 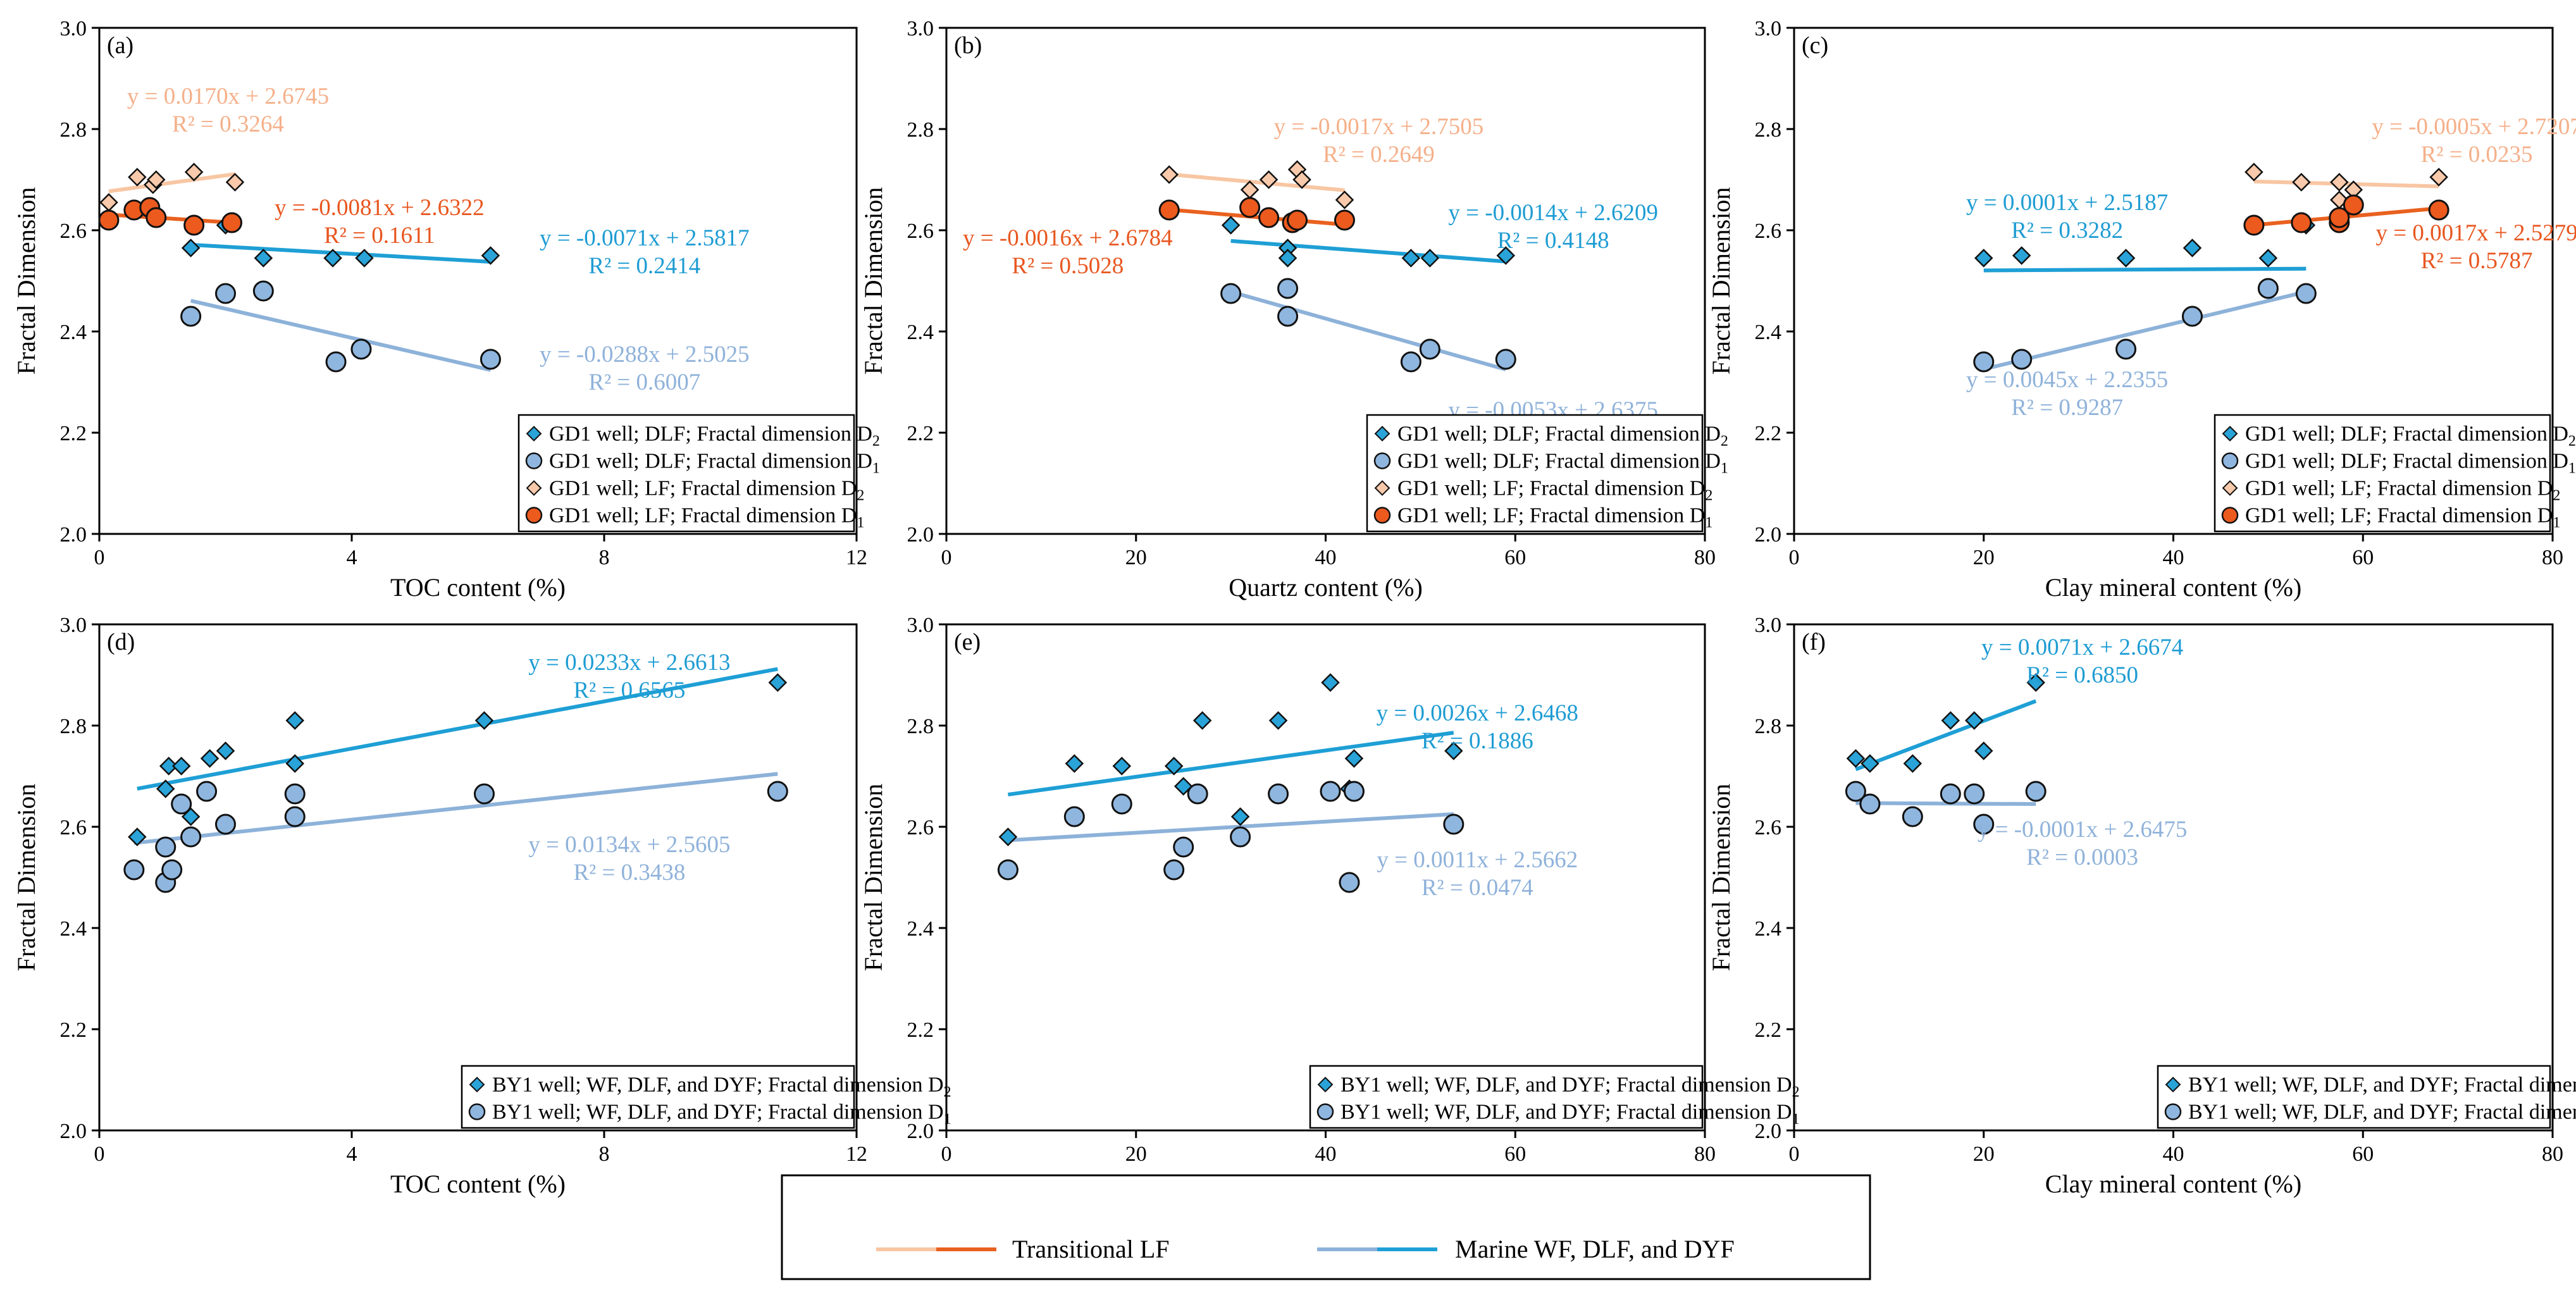 What do you see at coordinates (380, 208) in the screenshot?
I see `regression-equation: y = -0.0081x + 2.6322` at bounding box center [380, 208].